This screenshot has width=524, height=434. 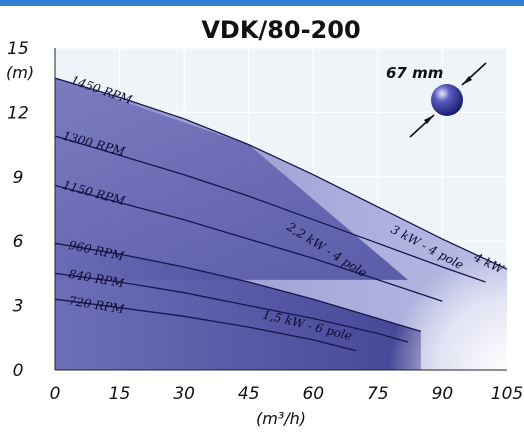 I want to click on x-tick-label: 45, so click(x=249, y=394).